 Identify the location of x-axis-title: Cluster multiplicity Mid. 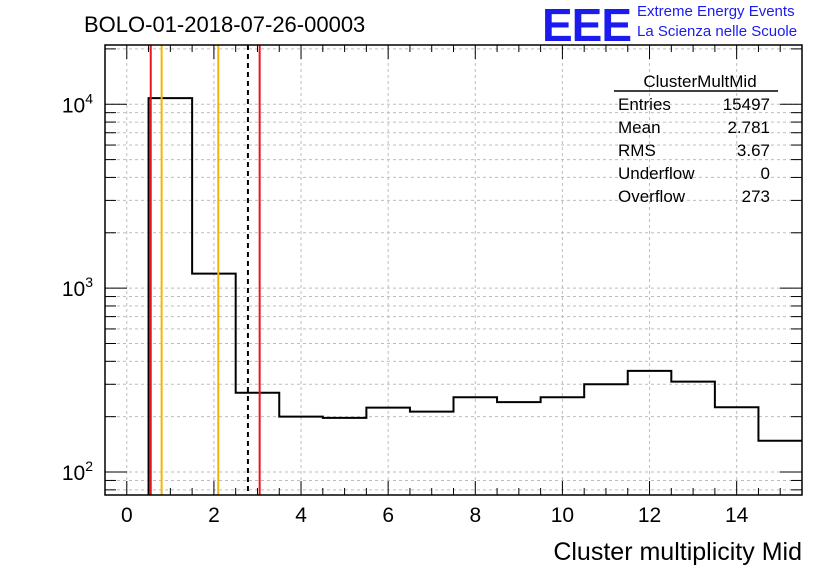
(677, 552).